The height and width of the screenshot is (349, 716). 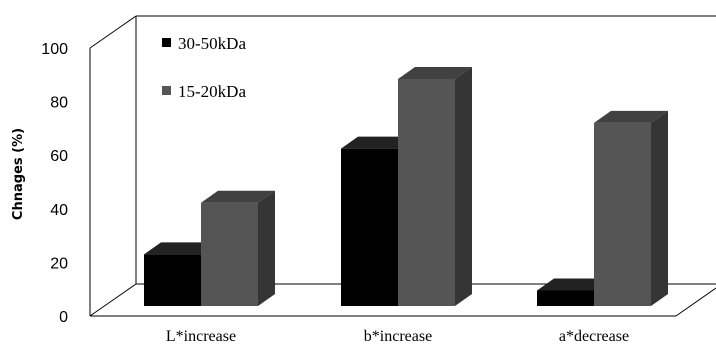 What do you see at coordinates (59, 210) in the screenshot?
I see `y-tick-label: 40` at bounding box center [59, 210].